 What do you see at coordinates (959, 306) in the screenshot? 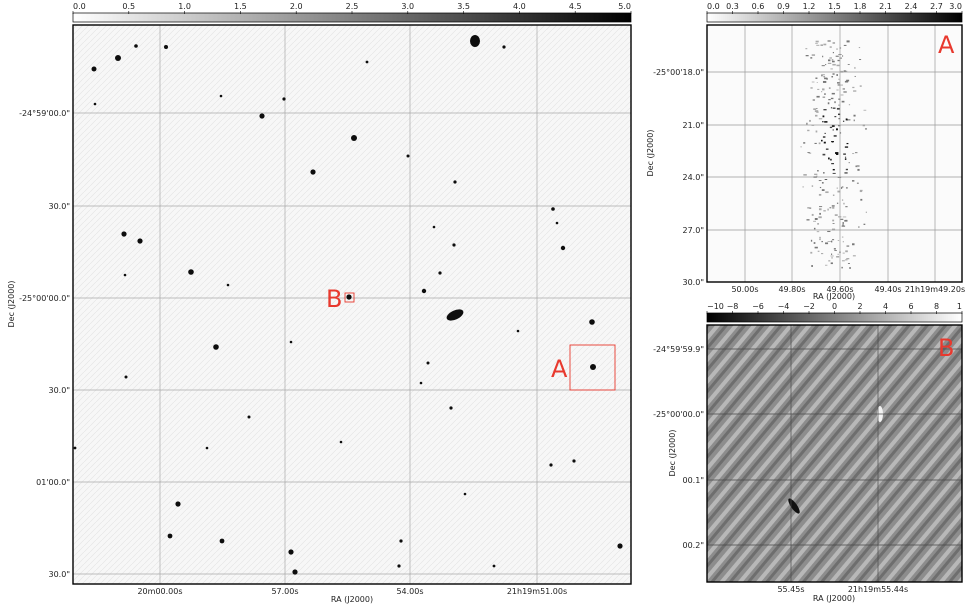
I see `panel-b-colorbar-tick-label: 1` at bounding box center [959, 306].